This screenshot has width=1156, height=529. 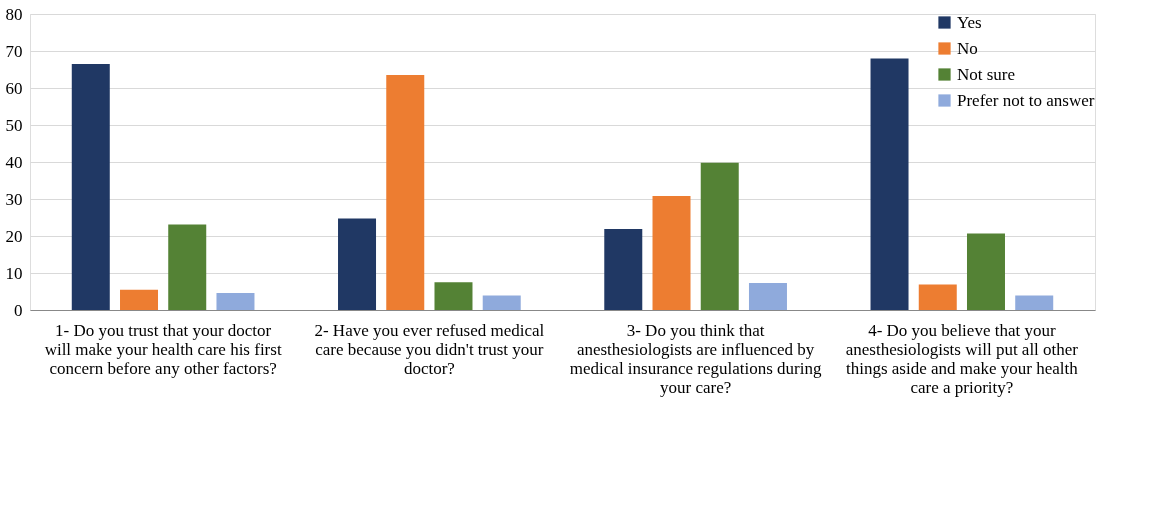 I want to click on y-tick-label: 20, so click(x=14, y=236).